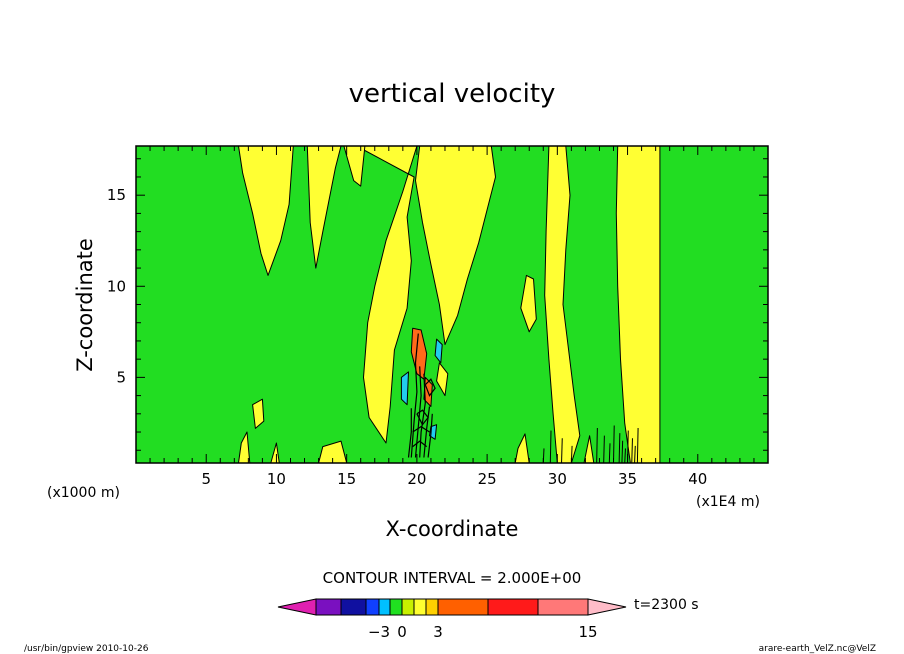 The width and height of the screenshot is (904, 654). I want to click on contour-interval-text: CONTOUR INTERVAL = 2.000E+00, so click(452, 578).